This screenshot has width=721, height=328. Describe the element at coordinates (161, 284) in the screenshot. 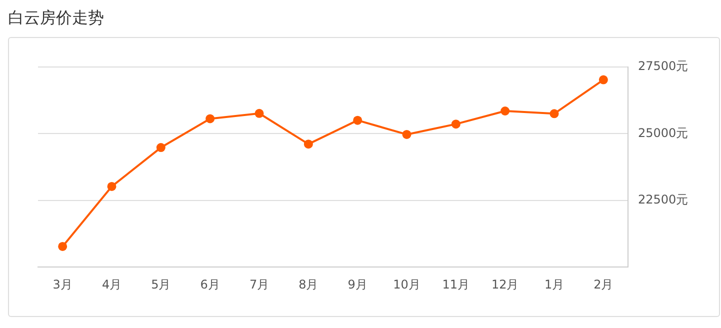

I see `x-tick-label: 5月` at that location.